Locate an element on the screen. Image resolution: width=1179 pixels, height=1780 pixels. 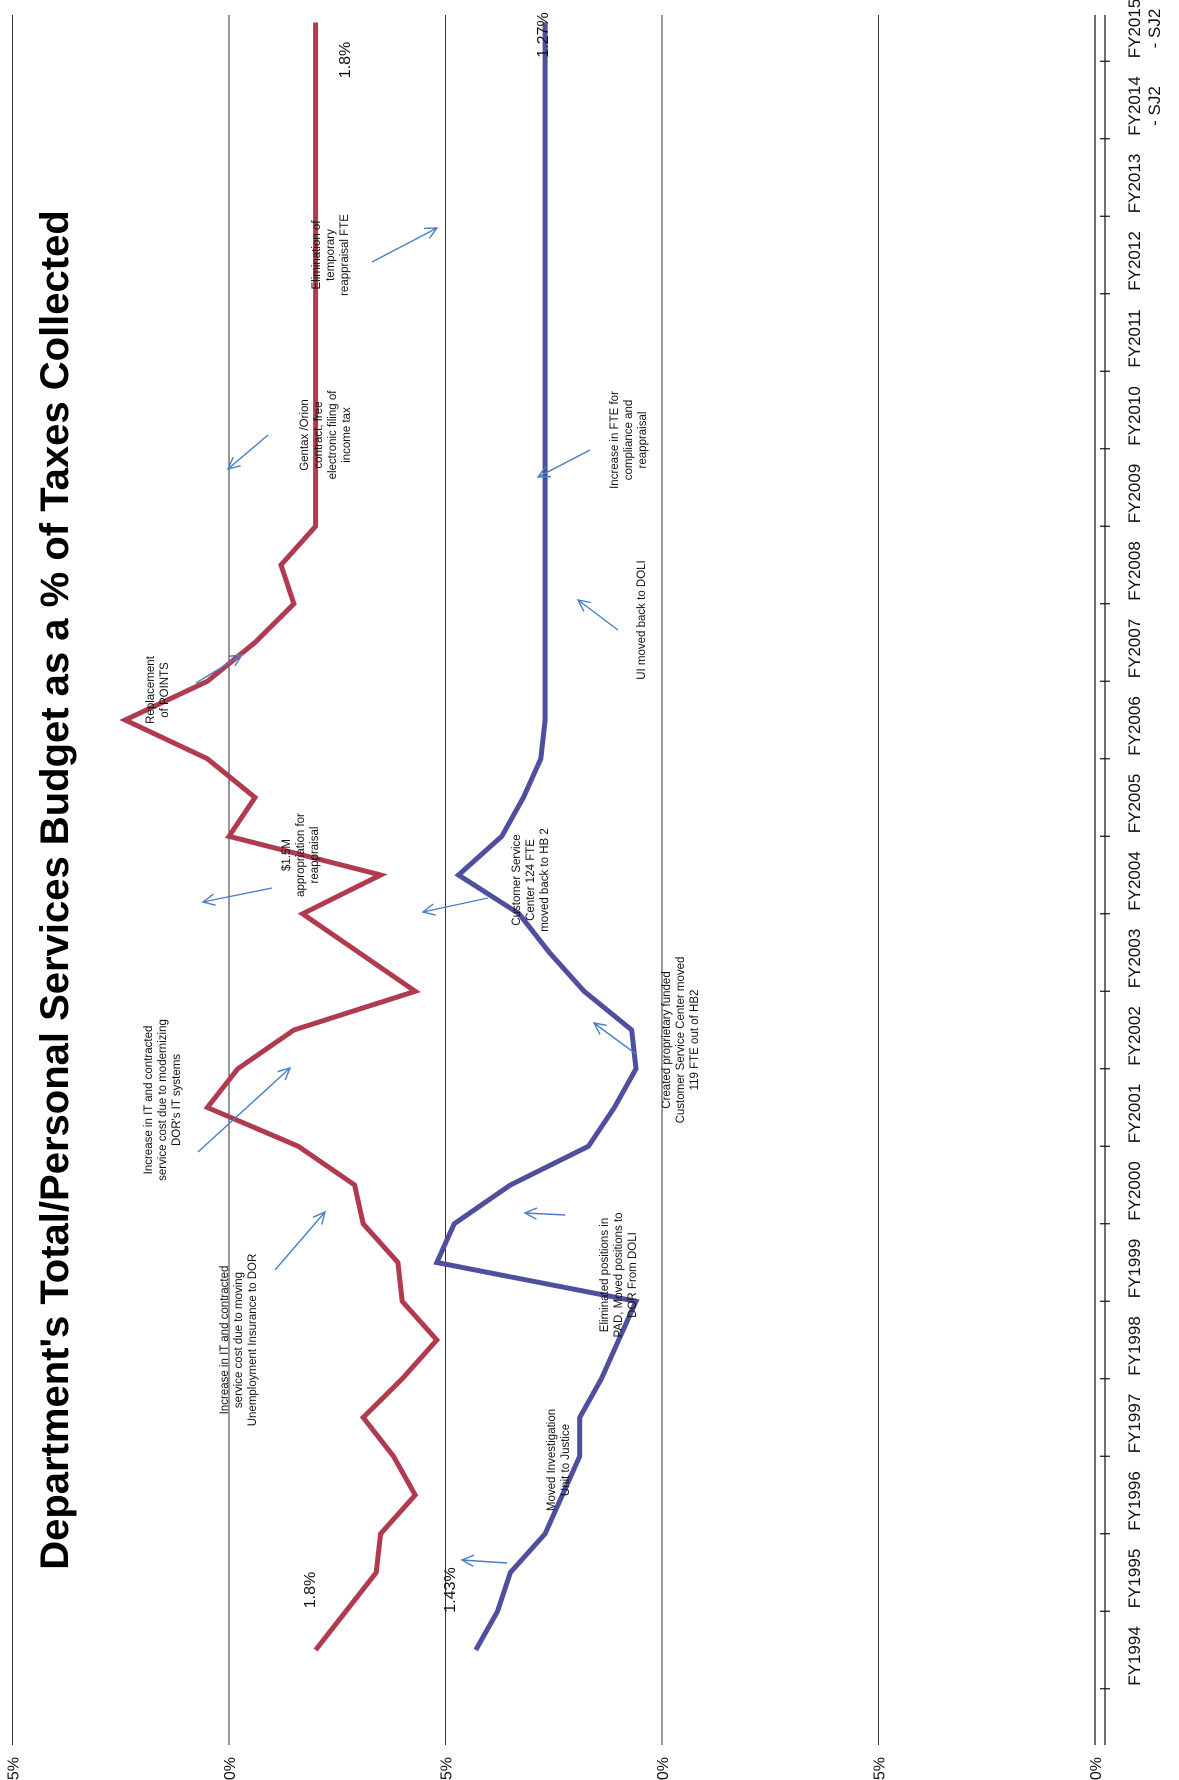
x-tick-label: FY2010 is located at coordinates (1134, 416).